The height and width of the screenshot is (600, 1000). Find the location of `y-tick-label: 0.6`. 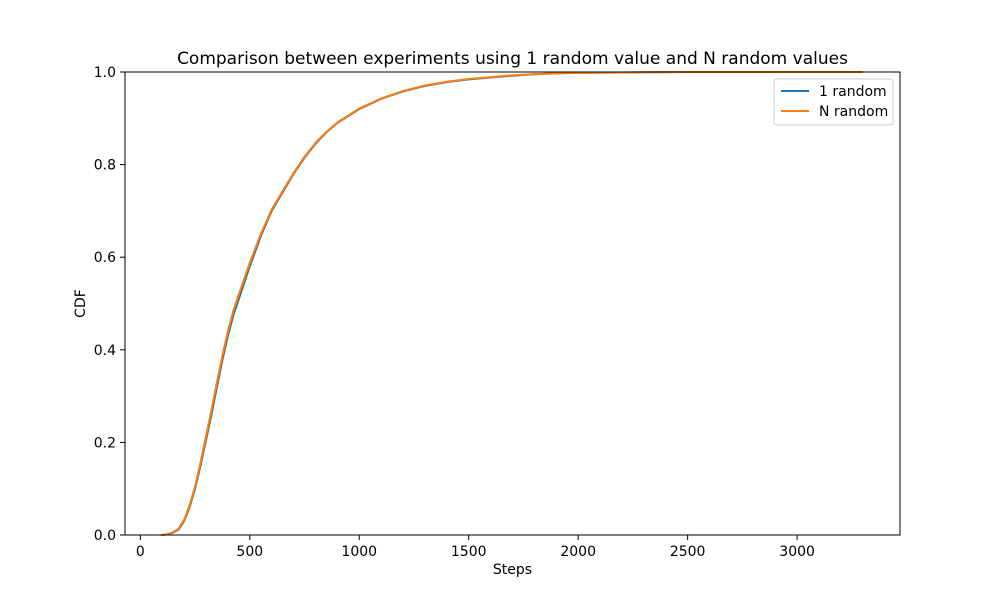

y-tick-label: 0.6 is located at coordinates (105, 258).